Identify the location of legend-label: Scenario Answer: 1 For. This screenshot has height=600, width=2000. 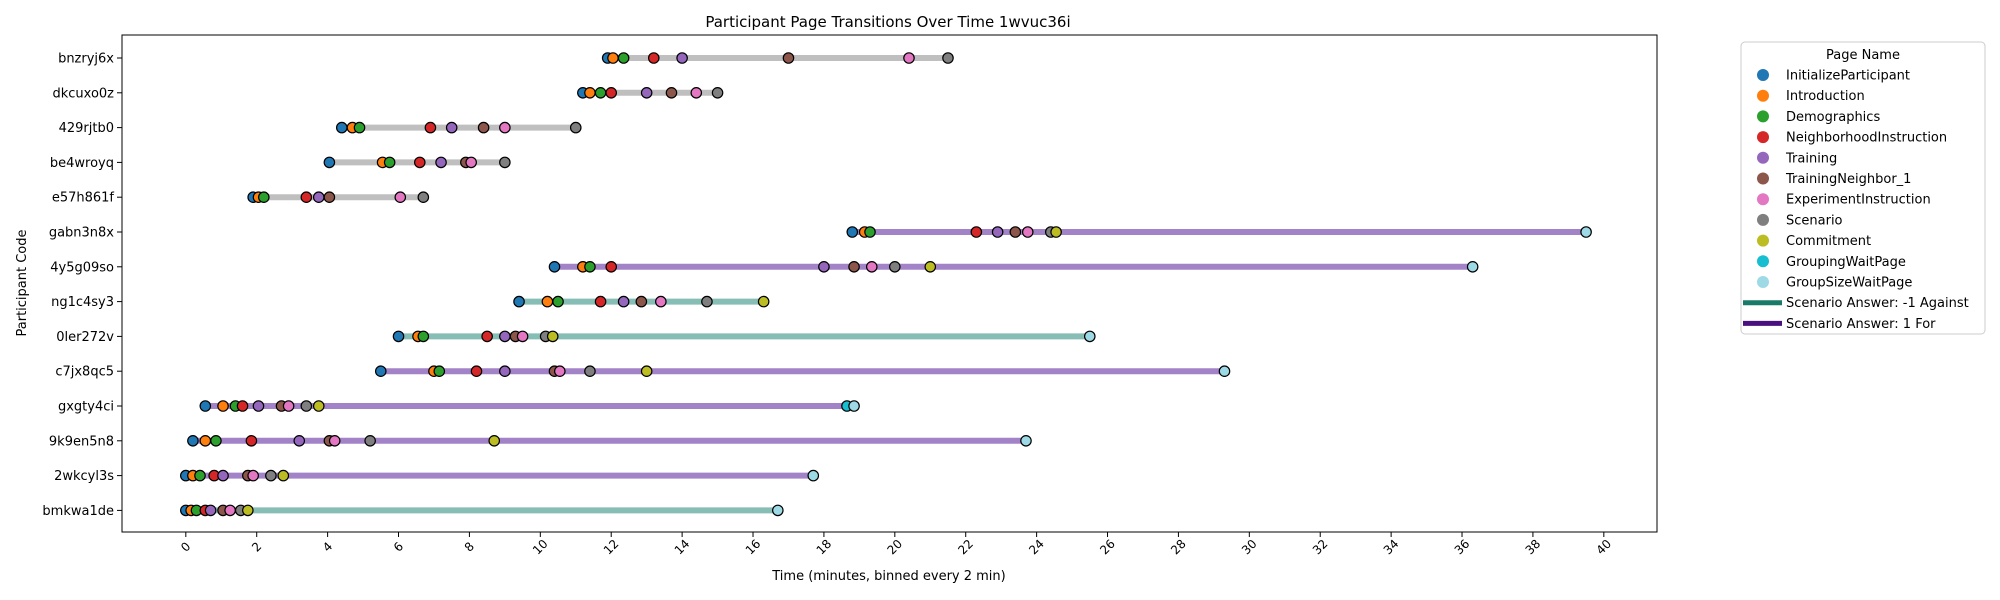
(1861, 324).